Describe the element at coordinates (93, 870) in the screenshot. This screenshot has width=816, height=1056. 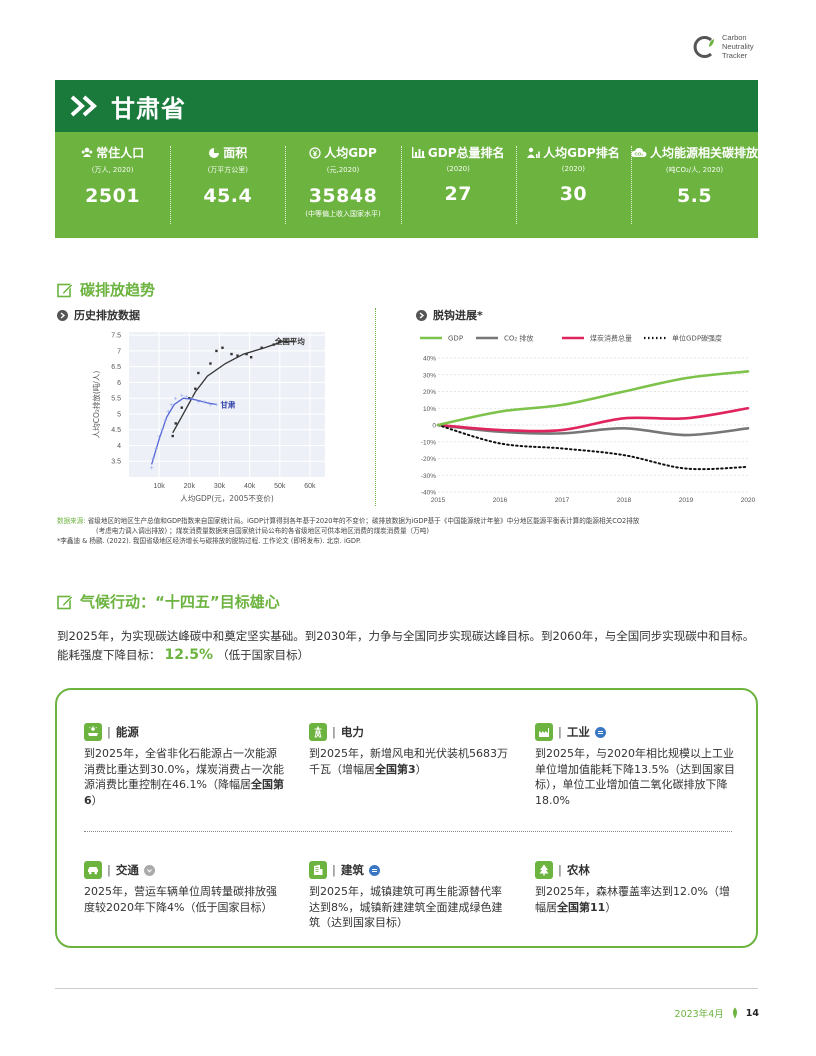
I see `car-icon` at that location.